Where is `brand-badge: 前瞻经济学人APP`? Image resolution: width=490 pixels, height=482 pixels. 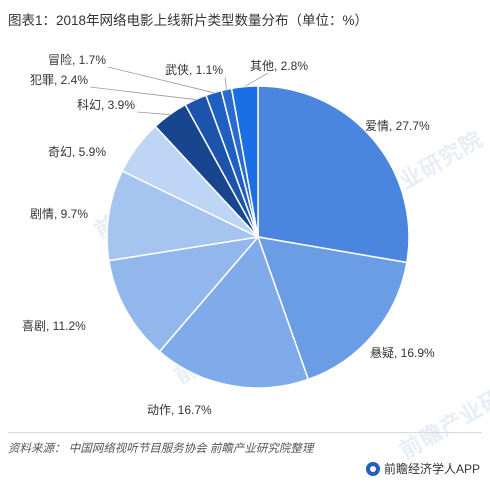 brand-badge: 前瞻经济学人APP is located at coordinates (422, 468).